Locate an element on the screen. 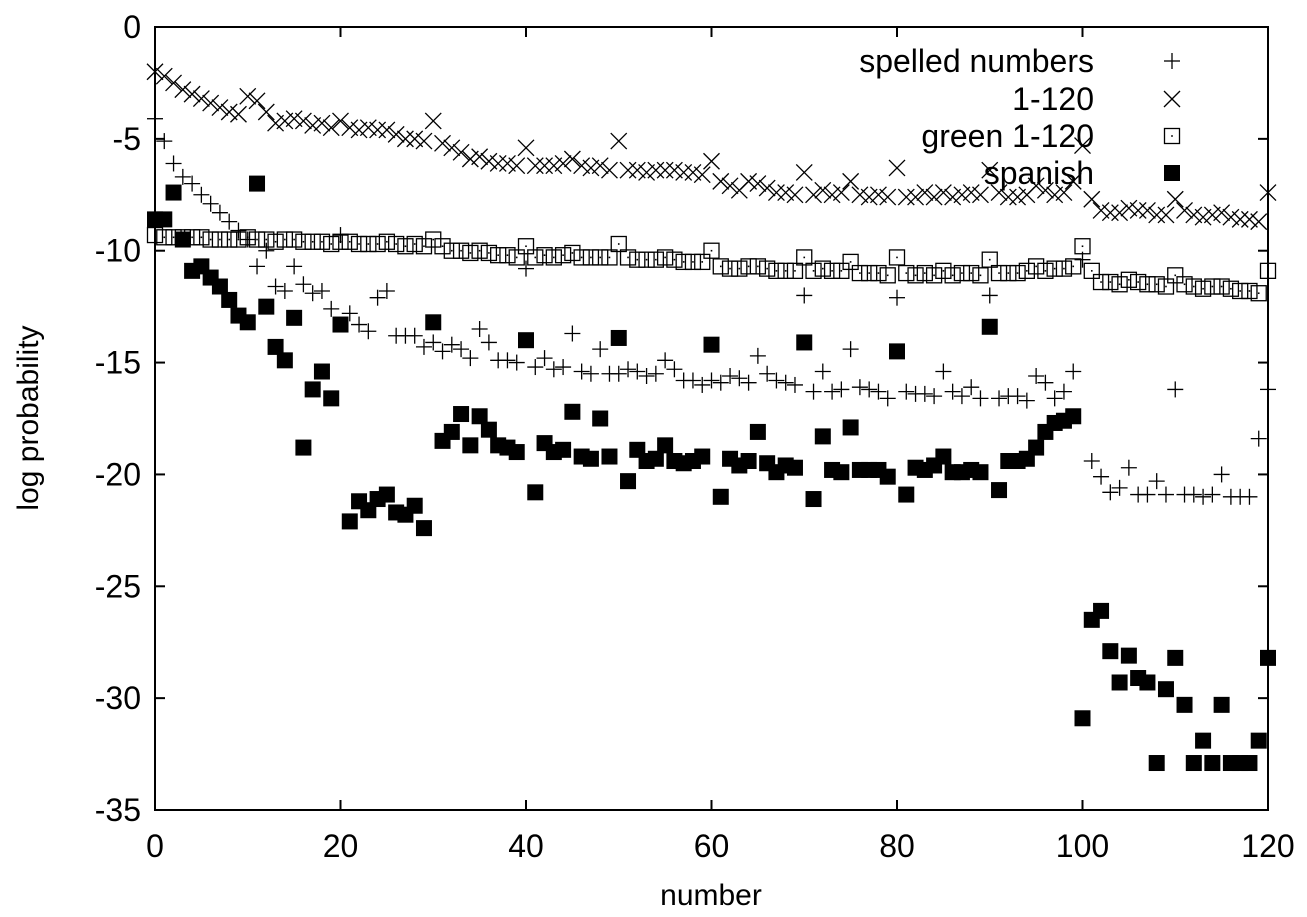 The height and width of the screenshot is (917, 1307). x-tick-label: 20 is located at coordinates (341, 846).